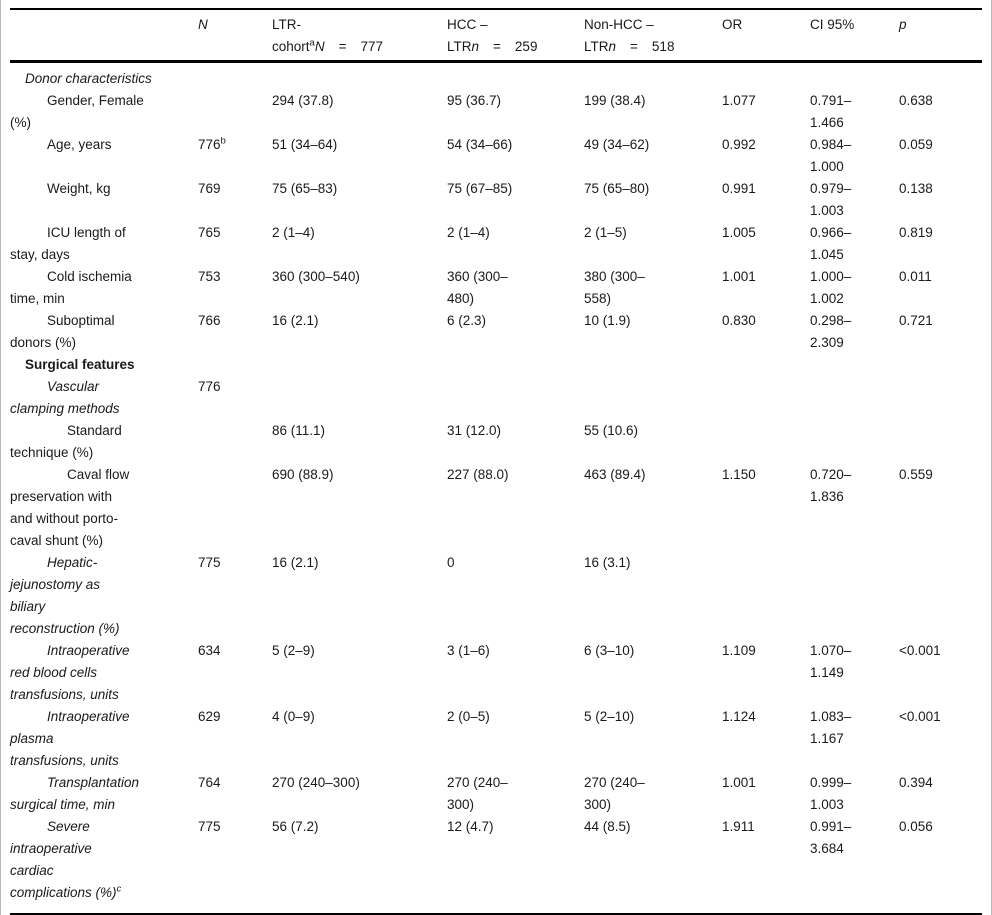  I want to click on cell-text: 776, so click(209, 144).